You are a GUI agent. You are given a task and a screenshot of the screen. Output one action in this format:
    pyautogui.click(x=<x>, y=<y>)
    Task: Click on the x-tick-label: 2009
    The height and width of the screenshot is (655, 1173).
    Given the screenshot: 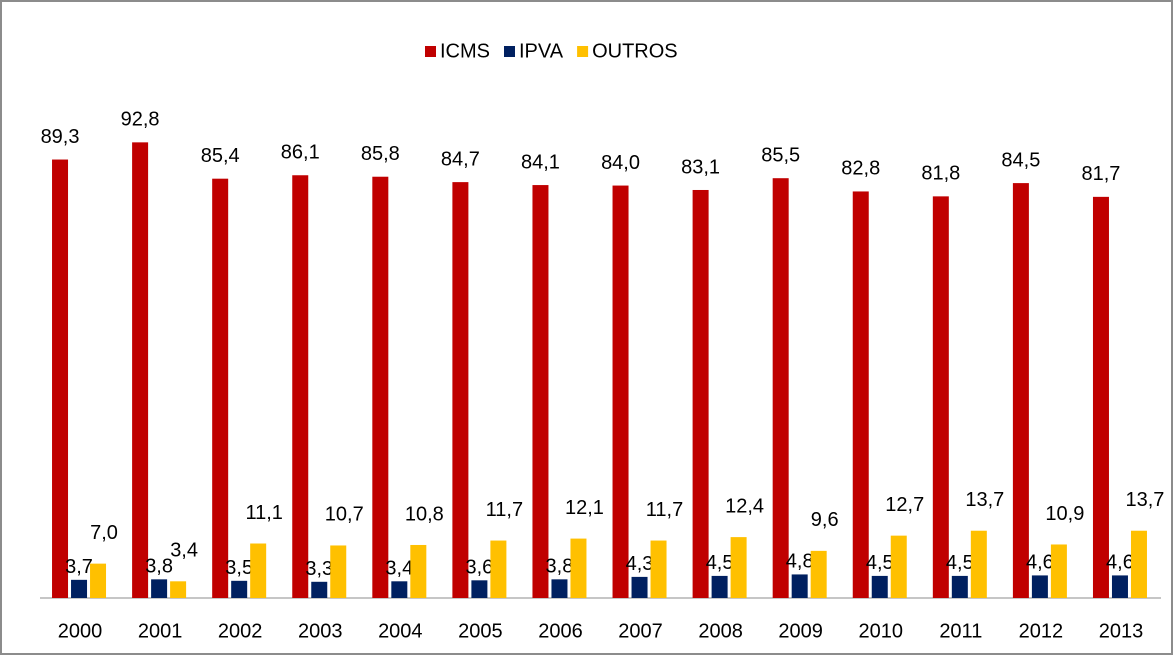 What is the action you would take?
    pyautogui.click(x=800, y=631)
    